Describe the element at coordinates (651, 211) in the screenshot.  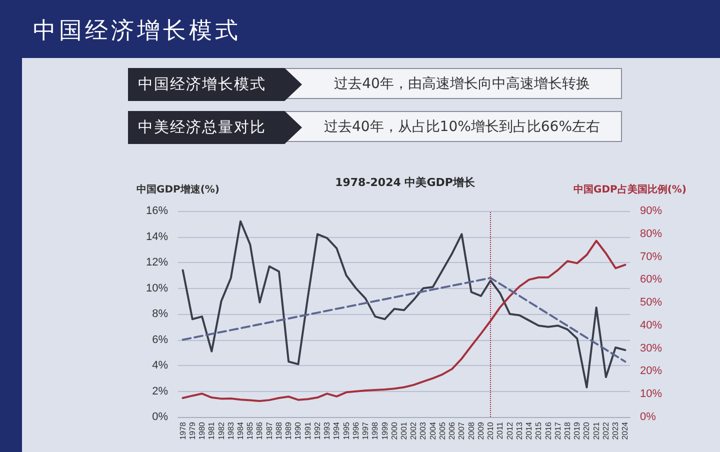
I see `y2-tick-label: 90%` at that location.